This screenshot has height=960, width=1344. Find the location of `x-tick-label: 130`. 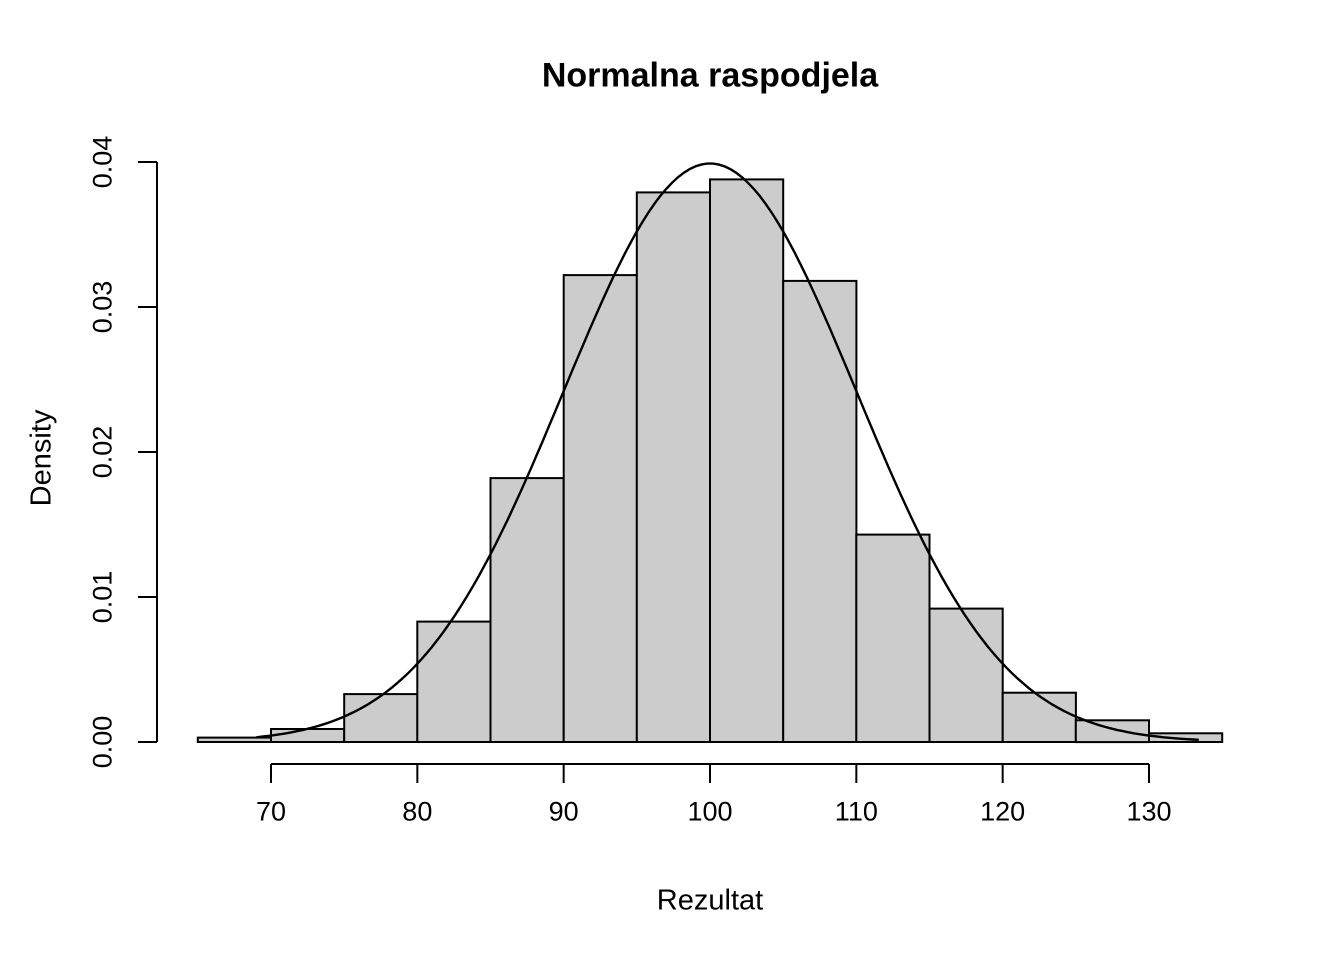

x-tick-label: 130 is located at coordinates (1149, 811).